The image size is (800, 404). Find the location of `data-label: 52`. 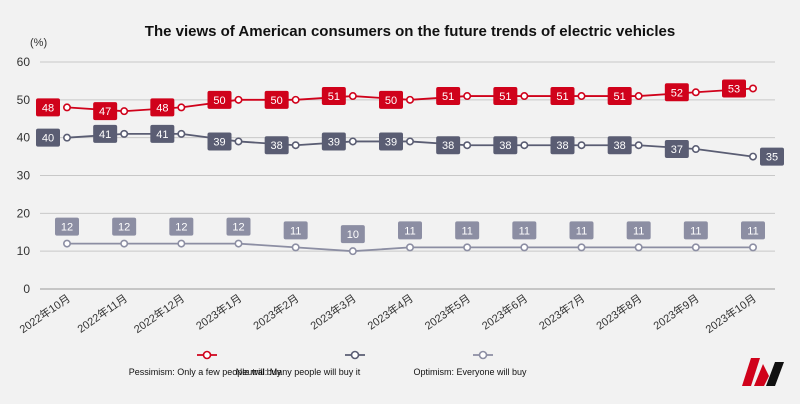

data-label: 52 is located at coordinates (677, 93).